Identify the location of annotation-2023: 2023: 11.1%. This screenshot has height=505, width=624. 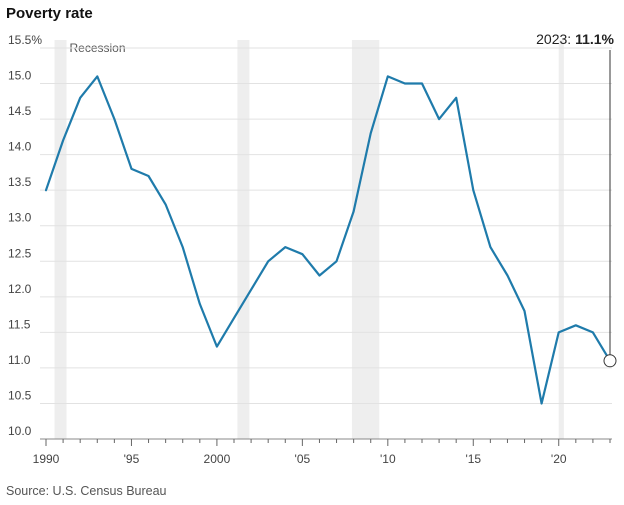
(576, 199).